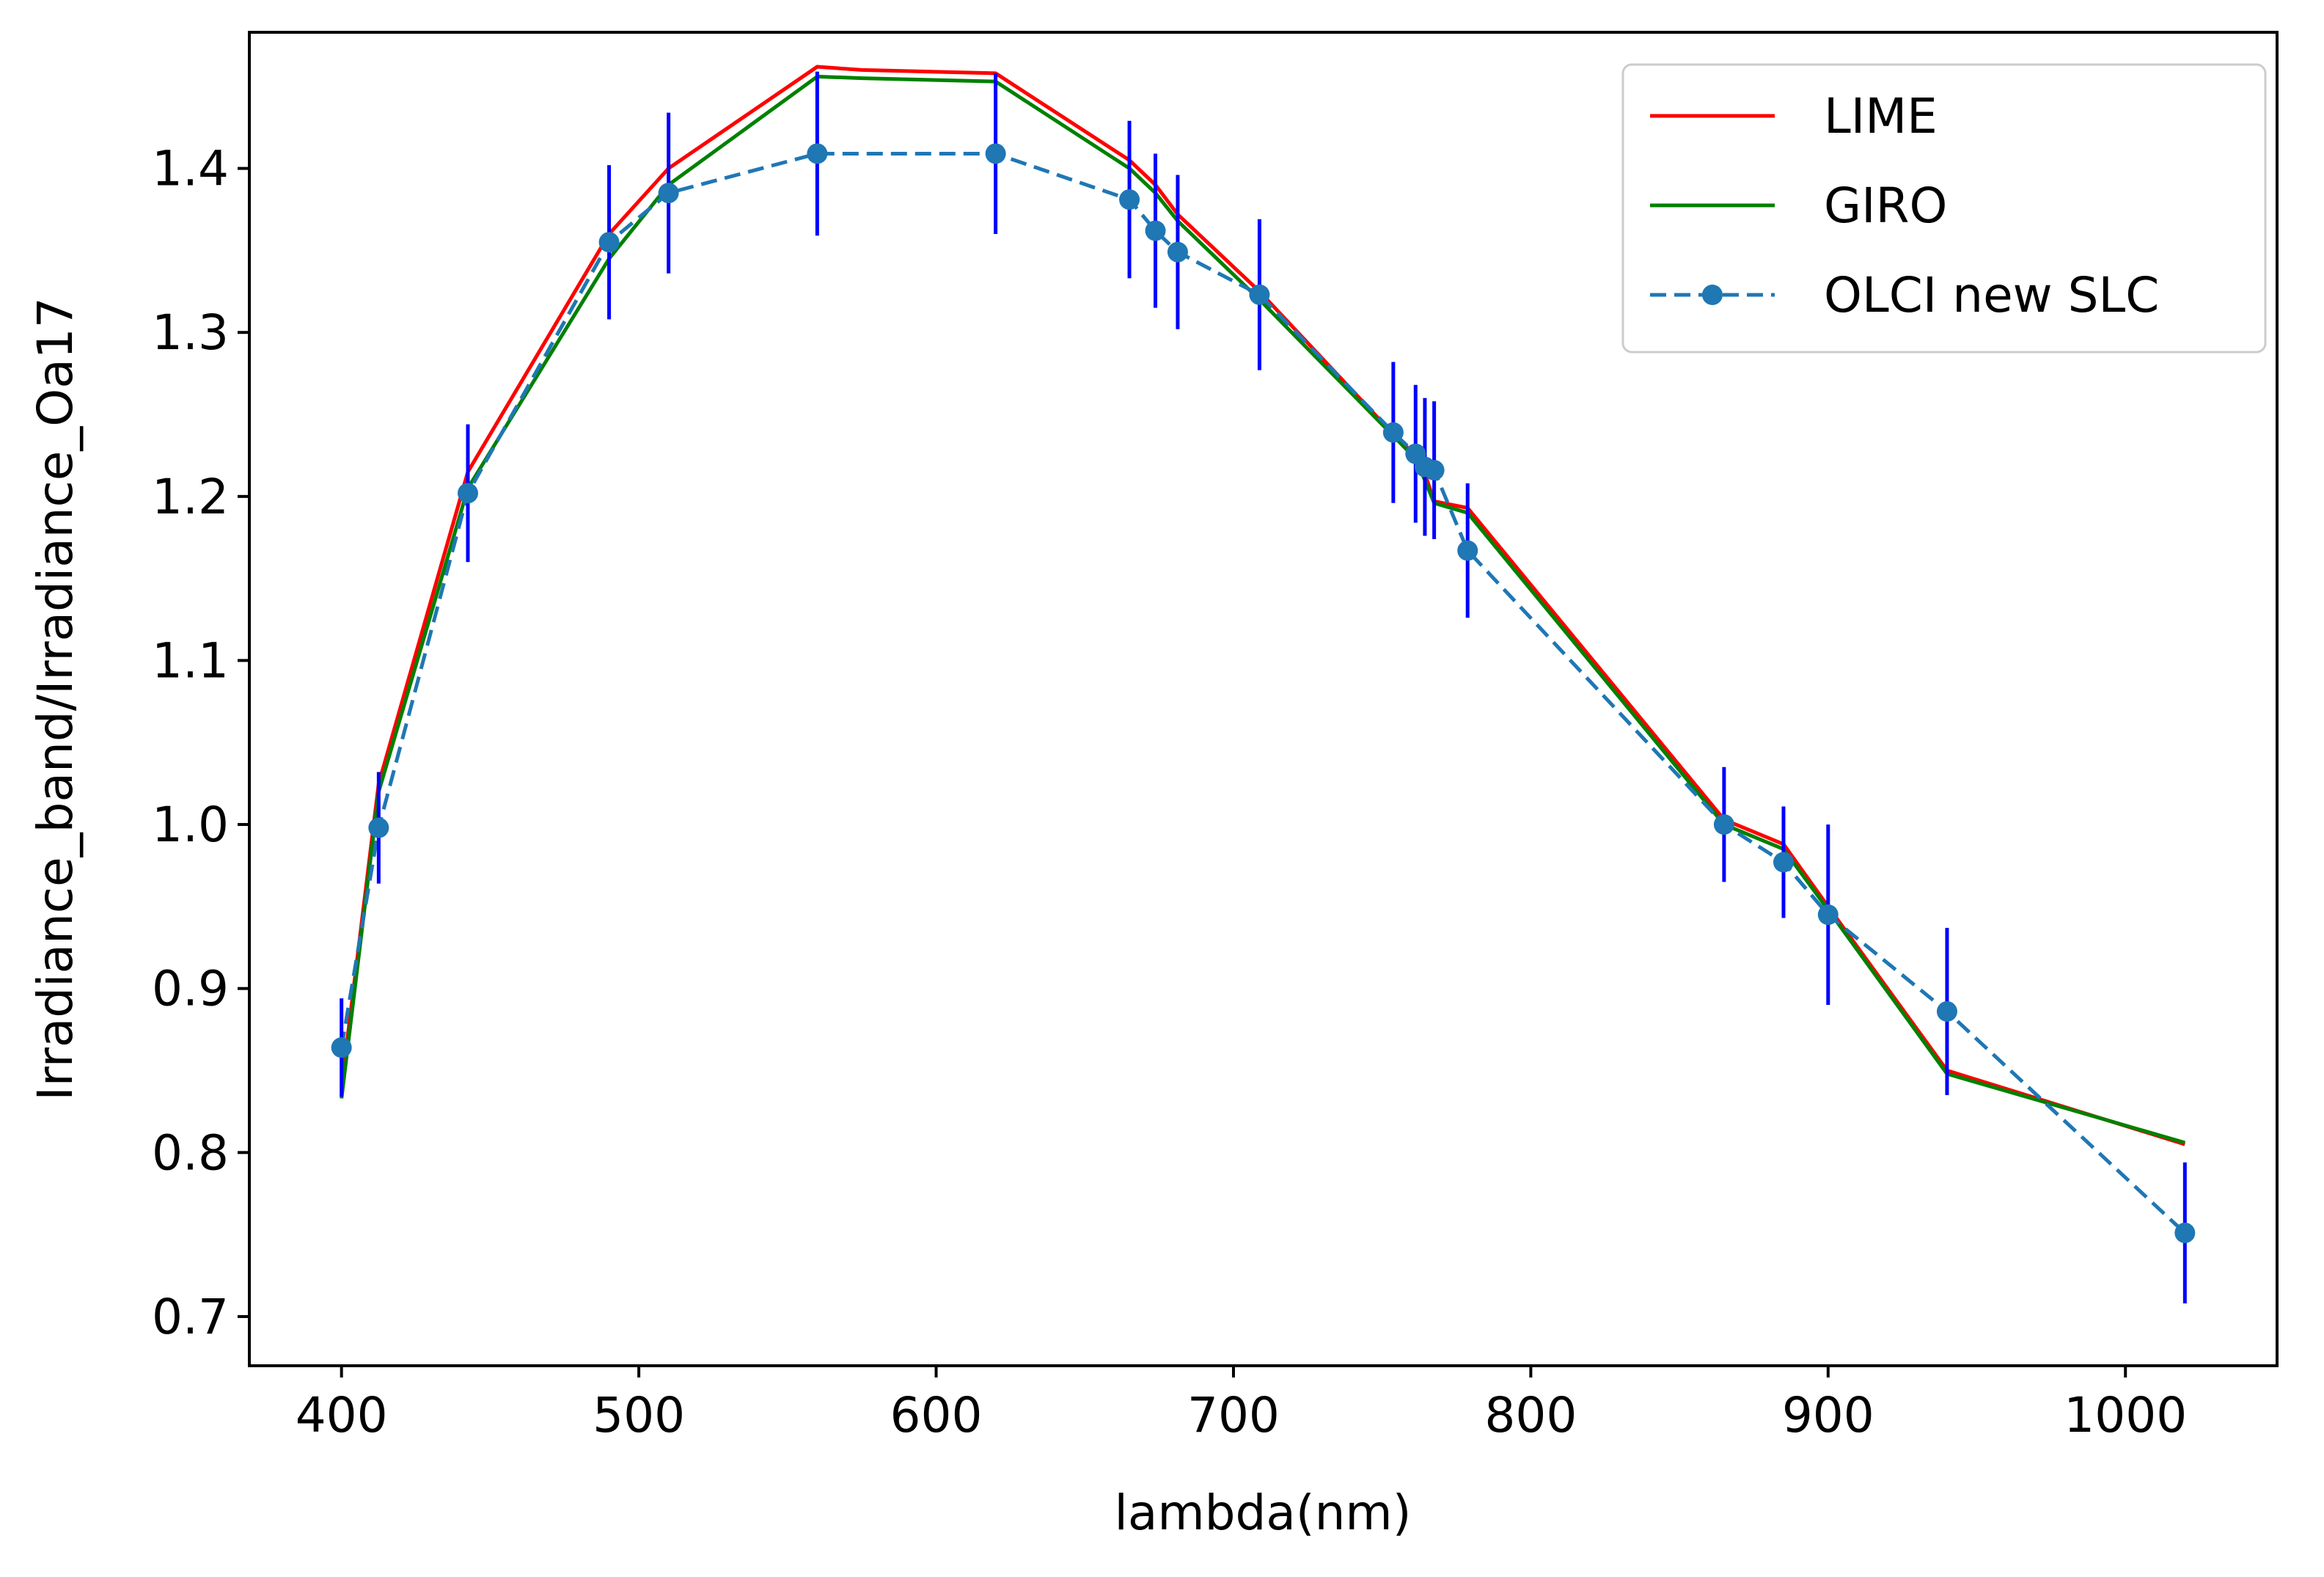 The width and height of the screenshot is (2324, 1577). What do you see at coordinates (1530, 1416) in the screenshot?
I see `x-tick-label: 800` at bounding box center [1530, 1416].